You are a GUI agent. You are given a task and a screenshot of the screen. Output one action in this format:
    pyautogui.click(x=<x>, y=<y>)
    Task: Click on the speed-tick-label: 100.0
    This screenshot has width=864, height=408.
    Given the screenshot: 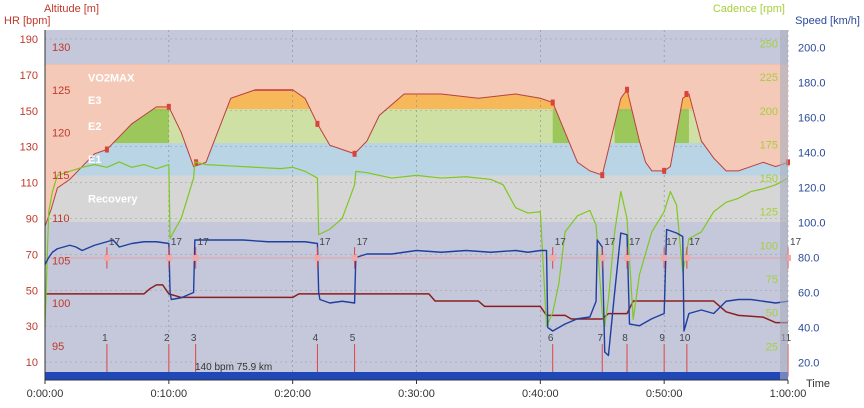 What is the action you would take?
    pyautogui.click(x=812, y=224)
    